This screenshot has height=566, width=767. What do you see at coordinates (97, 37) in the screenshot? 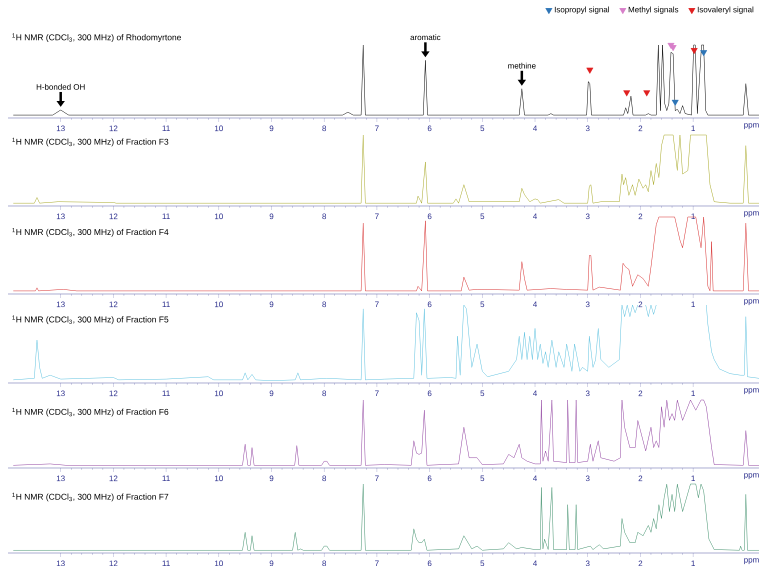
I see `chart-title: $^{1}$H NMR (CDCl$_{3}$, 300 MHz) of Rhodomyrtone` at bounding box center [97, 37].